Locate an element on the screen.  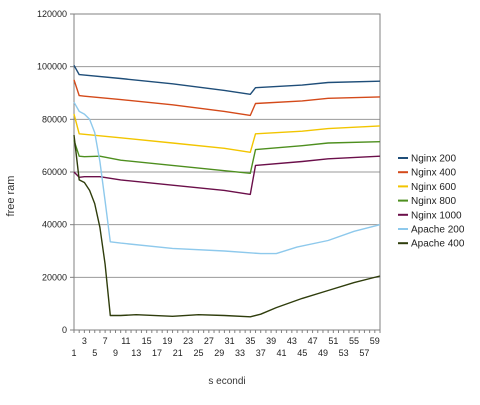
legend-entry: Nginx 400 is located at coordinates (433, 173).